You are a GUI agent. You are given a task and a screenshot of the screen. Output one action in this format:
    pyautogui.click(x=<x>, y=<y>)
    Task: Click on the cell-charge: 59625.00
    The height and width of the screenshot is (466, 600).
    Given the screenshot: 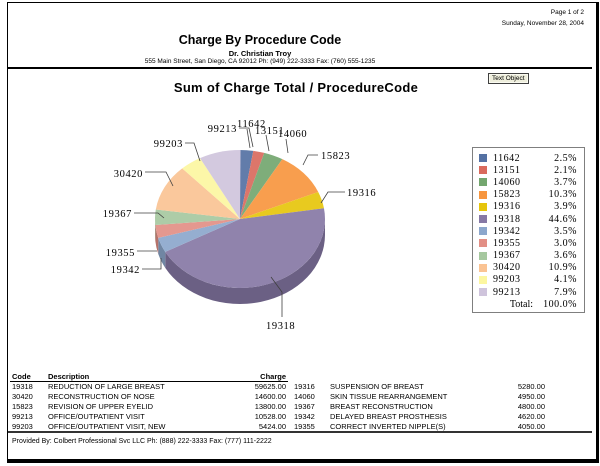 What is the action you would take?
    pyautogui.click(x=270, y=386)
    